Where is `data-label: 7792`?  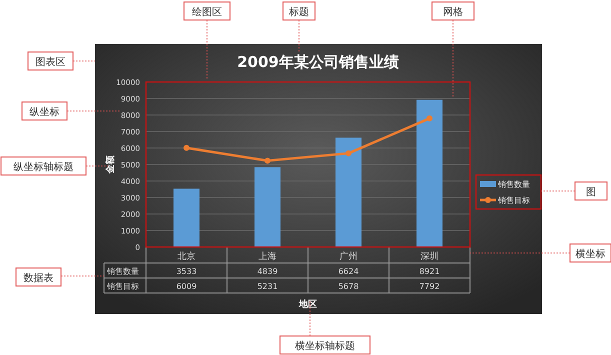 data-label: 7792 is located at coordinates (429, 286).